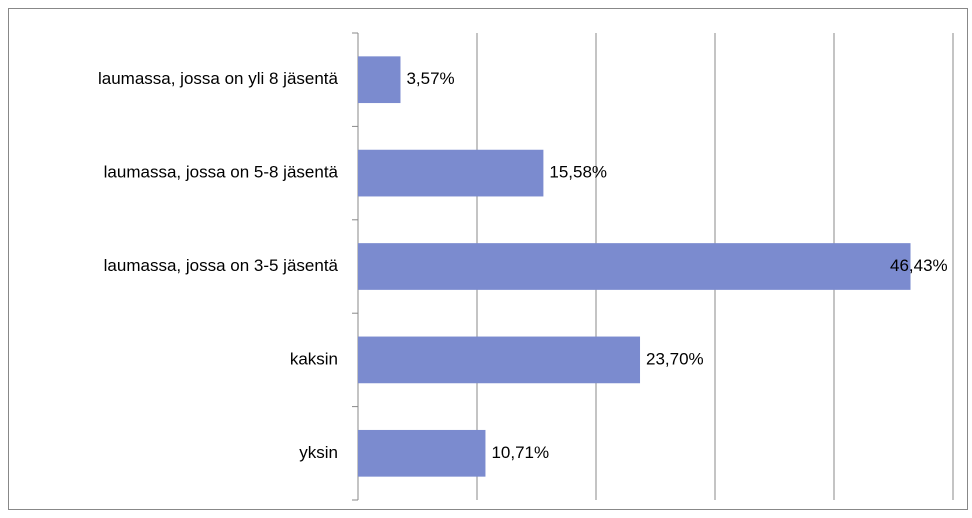 The height and width of the screenshot is (518, 972). What do you see at coordinates (675, 358) in the screenshot?
I see `data-label: 23,70%` at bounding box center [675, 358].